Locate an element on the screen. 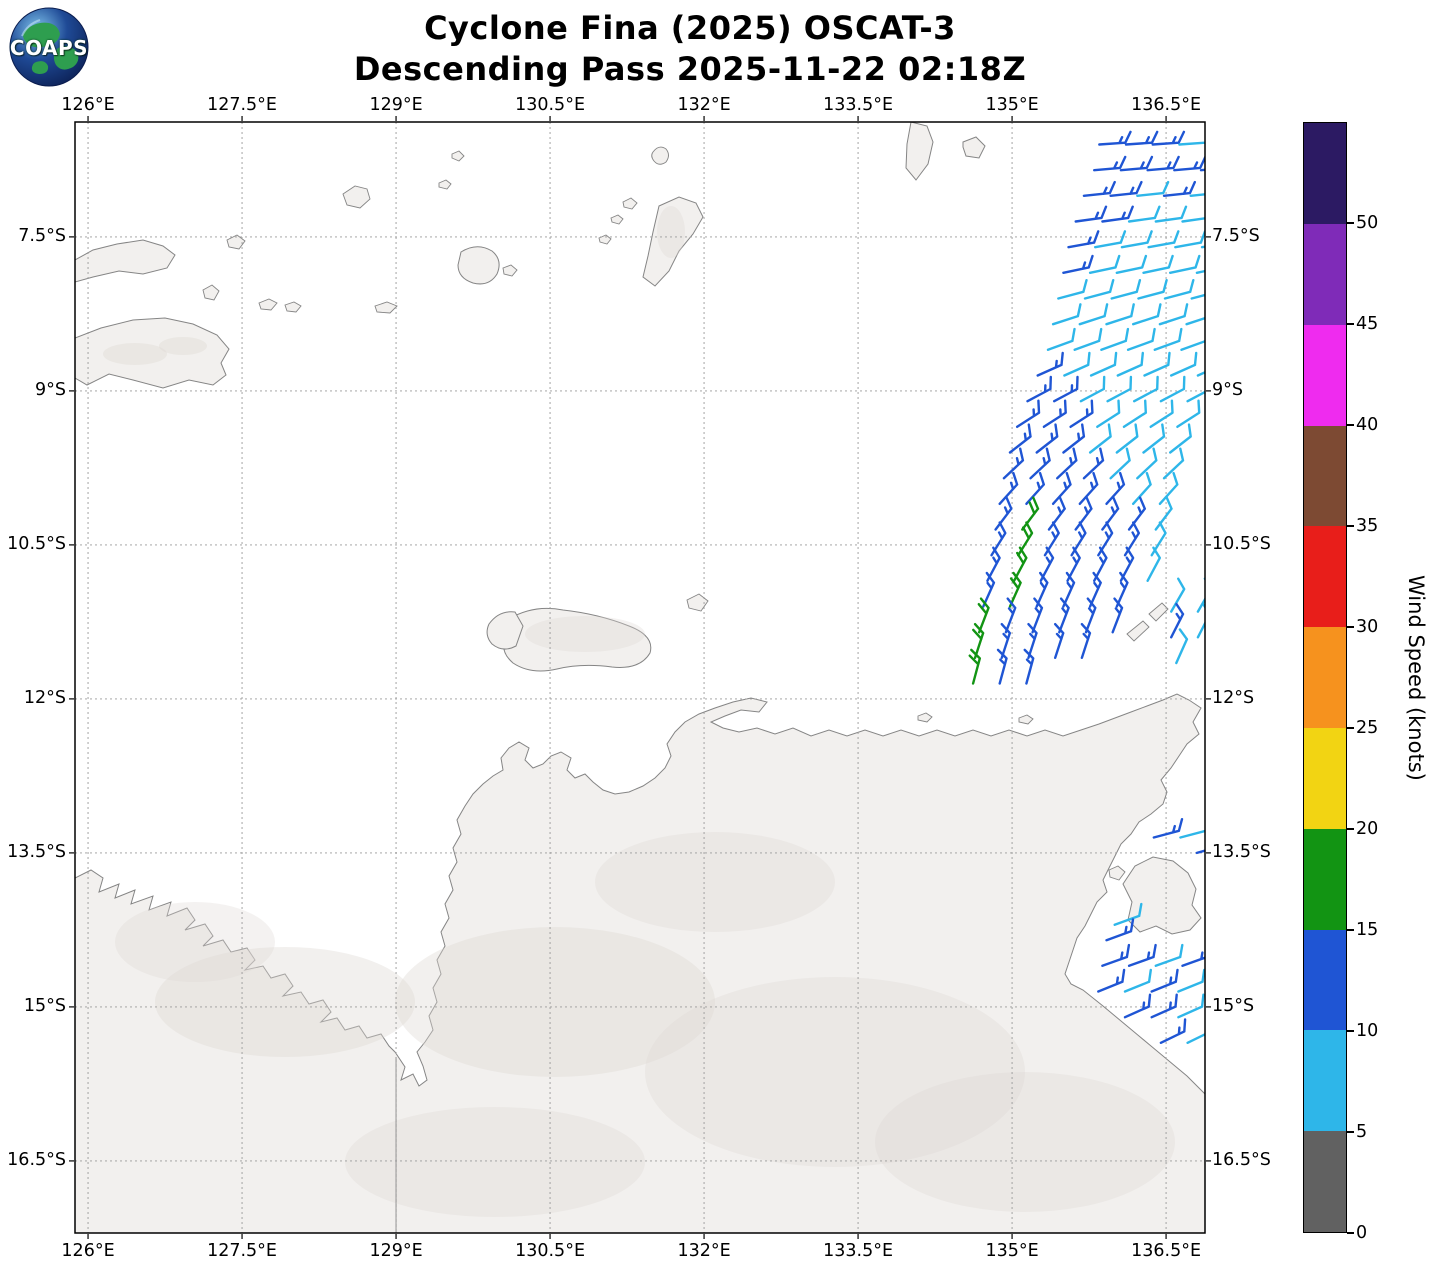  lat-tick-label: 7.5°S is located at coordinates (1236, 235).